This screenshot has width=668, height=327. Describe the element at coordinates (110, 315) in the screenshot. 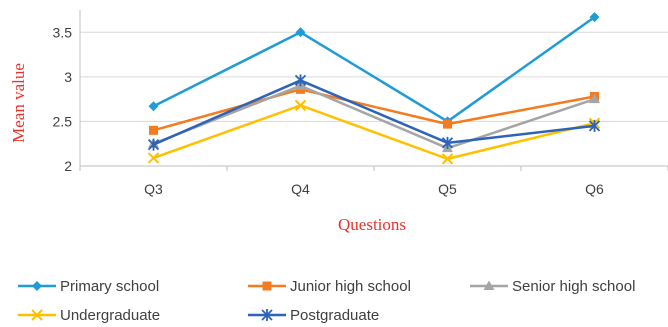

I see `legend-label: Undergraduate` at that location.